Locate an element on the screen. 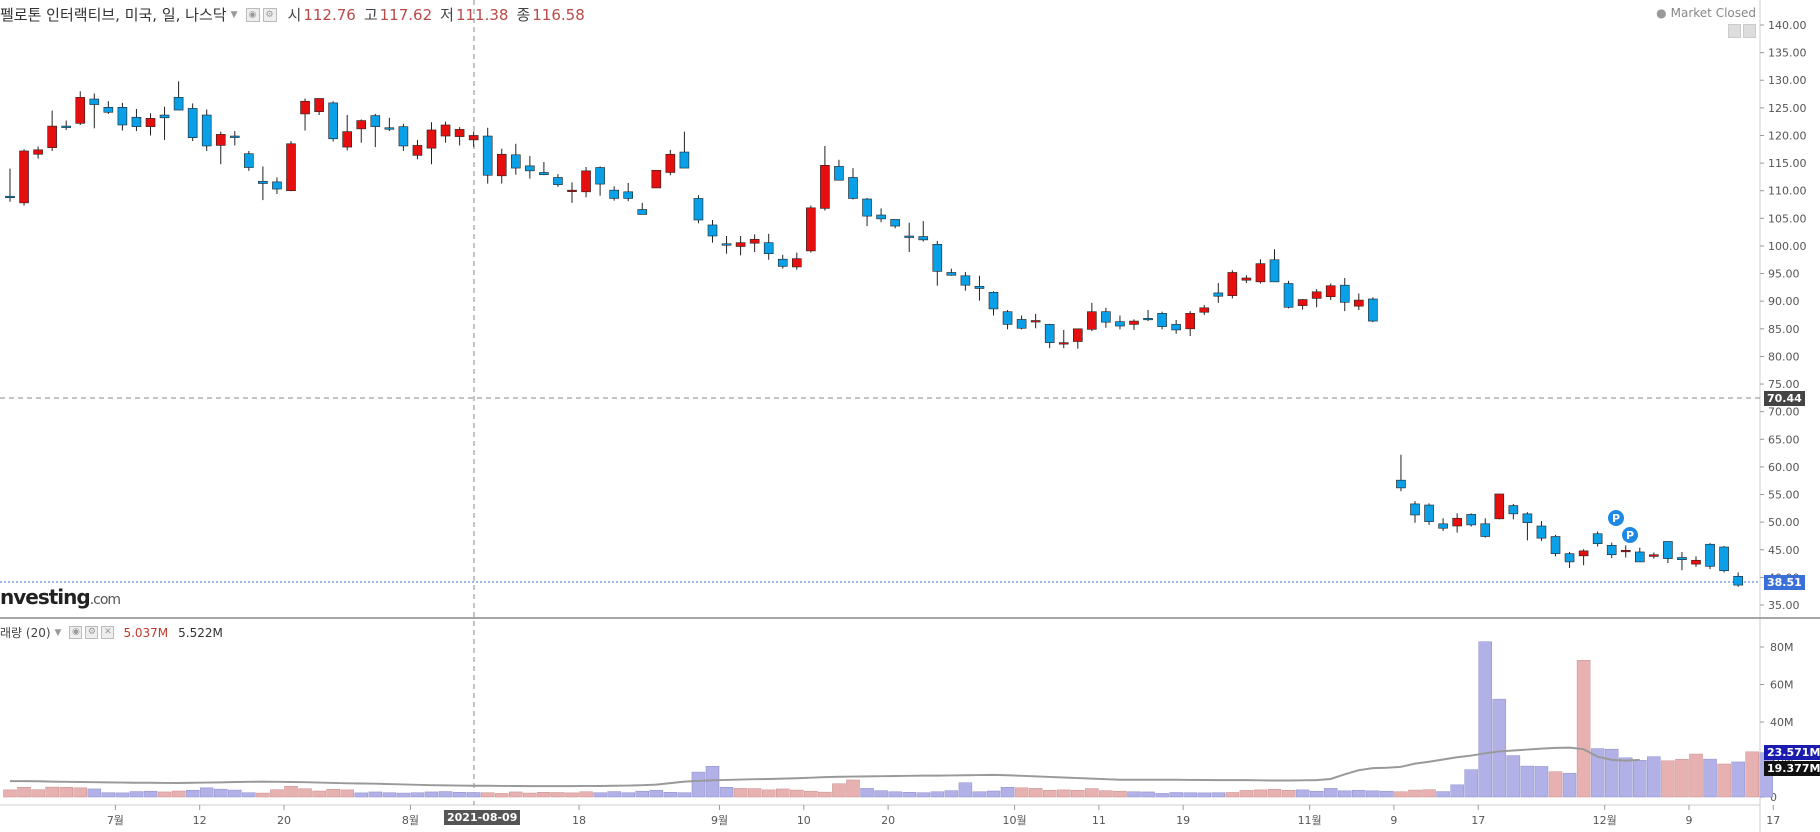 This screenshot has height=832, width=1820. volume-close-icon: ✕ is located at coordinates (108, 632).